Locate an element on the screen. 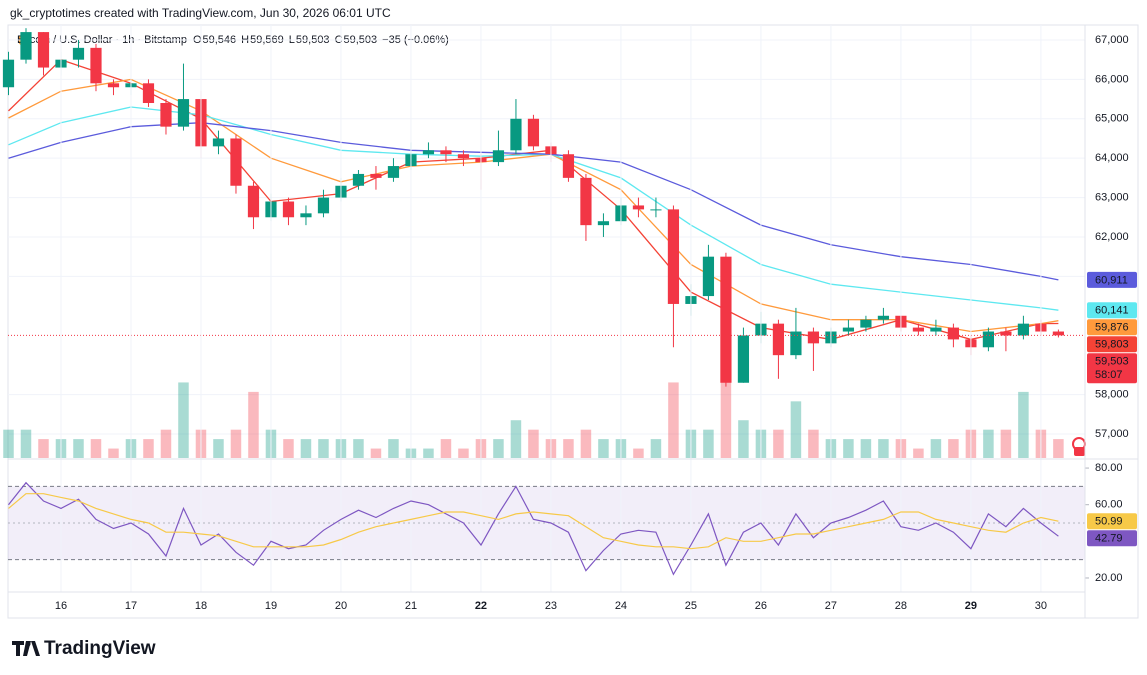  y-tick-label: 64,000 is located at coordinates (1112, 158).